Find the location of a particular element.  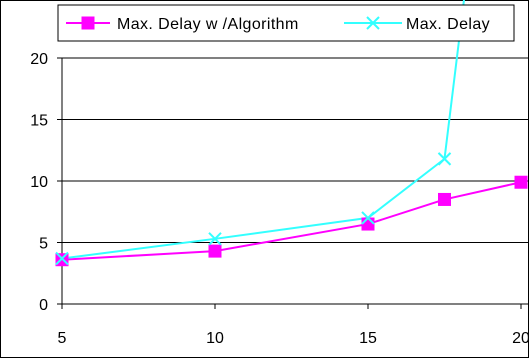

x-tick-label: 15 is located at coordinates (368, 338).